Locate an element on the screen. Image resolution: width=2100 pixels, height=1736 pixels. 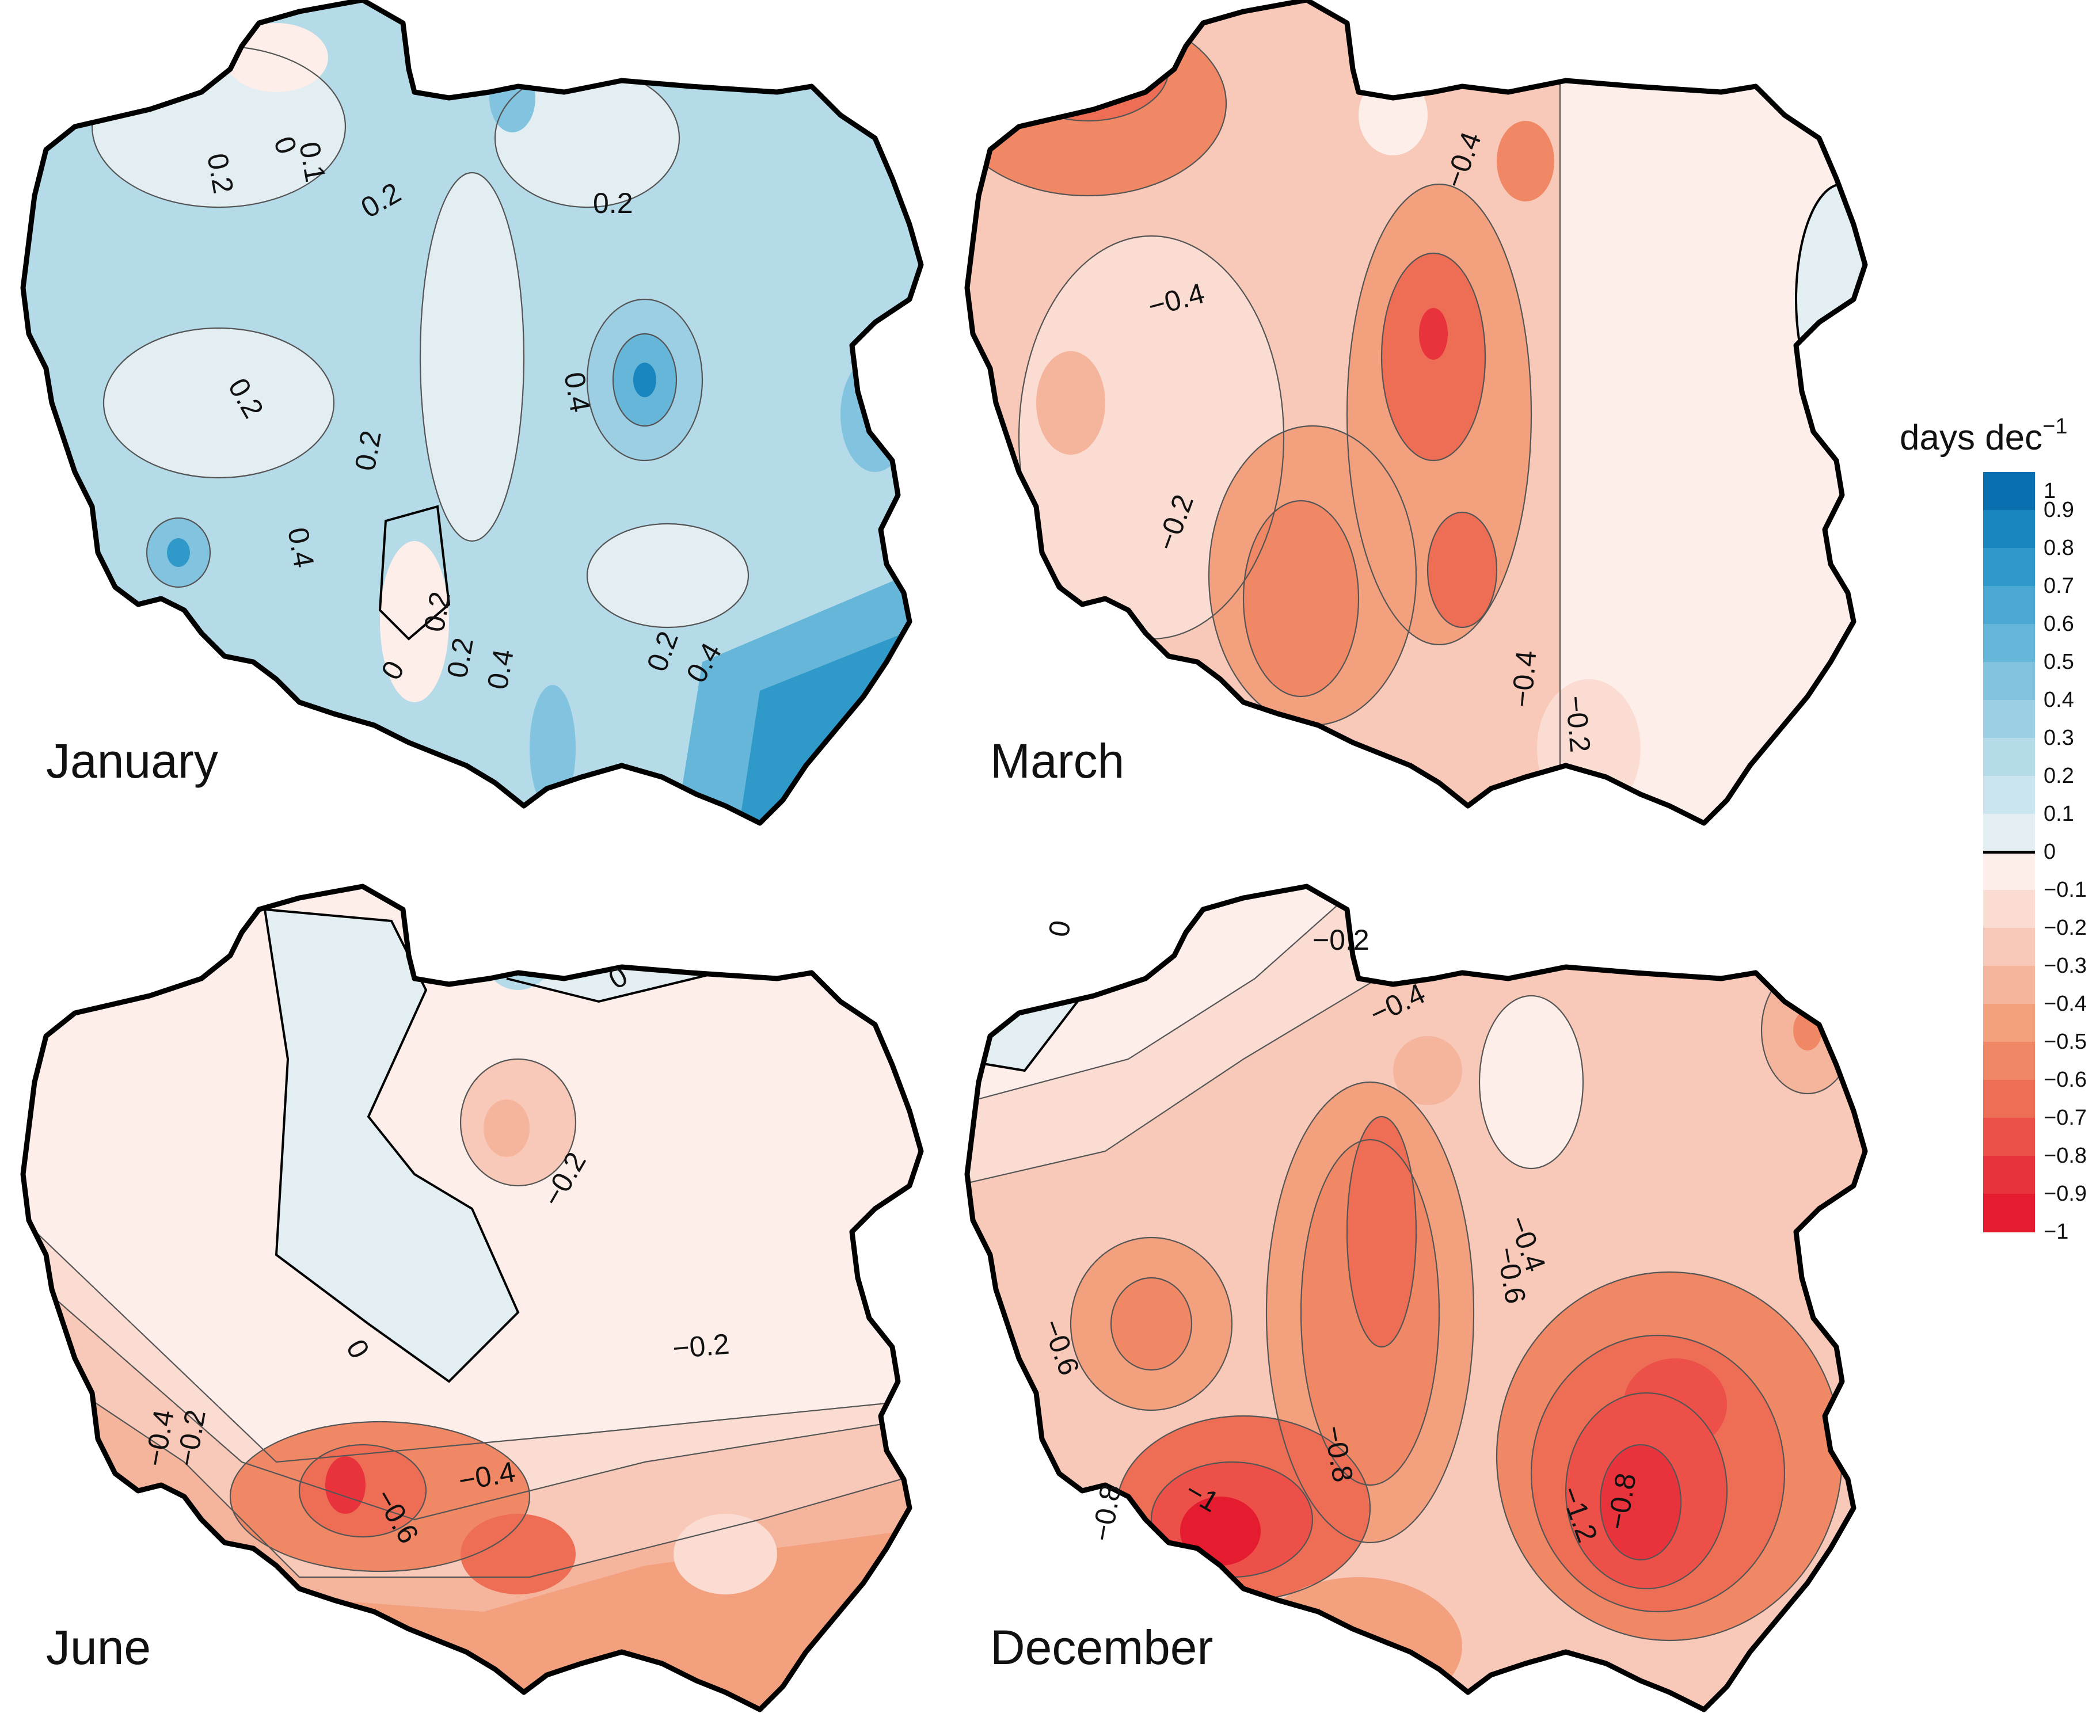
legend-tick-label: 0.2 is located at coordinates (2059, 776).